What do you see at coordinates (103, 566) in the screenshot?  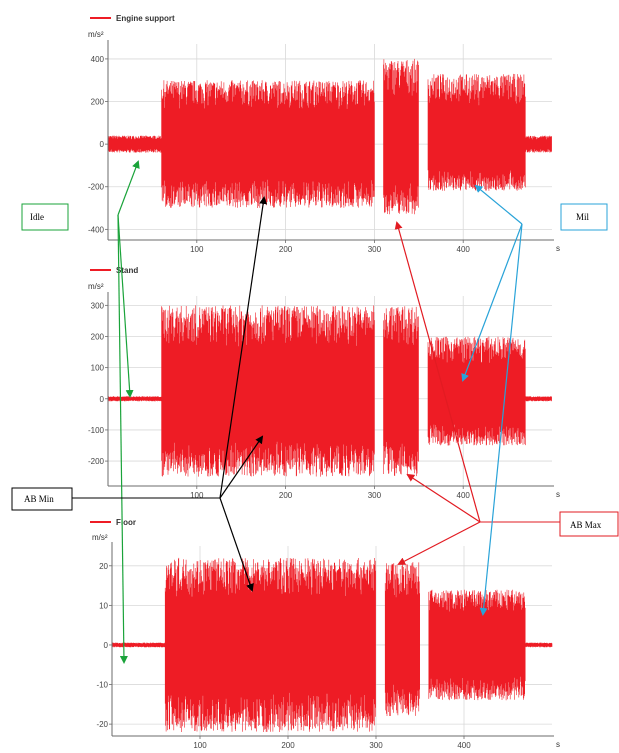 I see `y-tick-label: 20` at bounding box center [103, 566].